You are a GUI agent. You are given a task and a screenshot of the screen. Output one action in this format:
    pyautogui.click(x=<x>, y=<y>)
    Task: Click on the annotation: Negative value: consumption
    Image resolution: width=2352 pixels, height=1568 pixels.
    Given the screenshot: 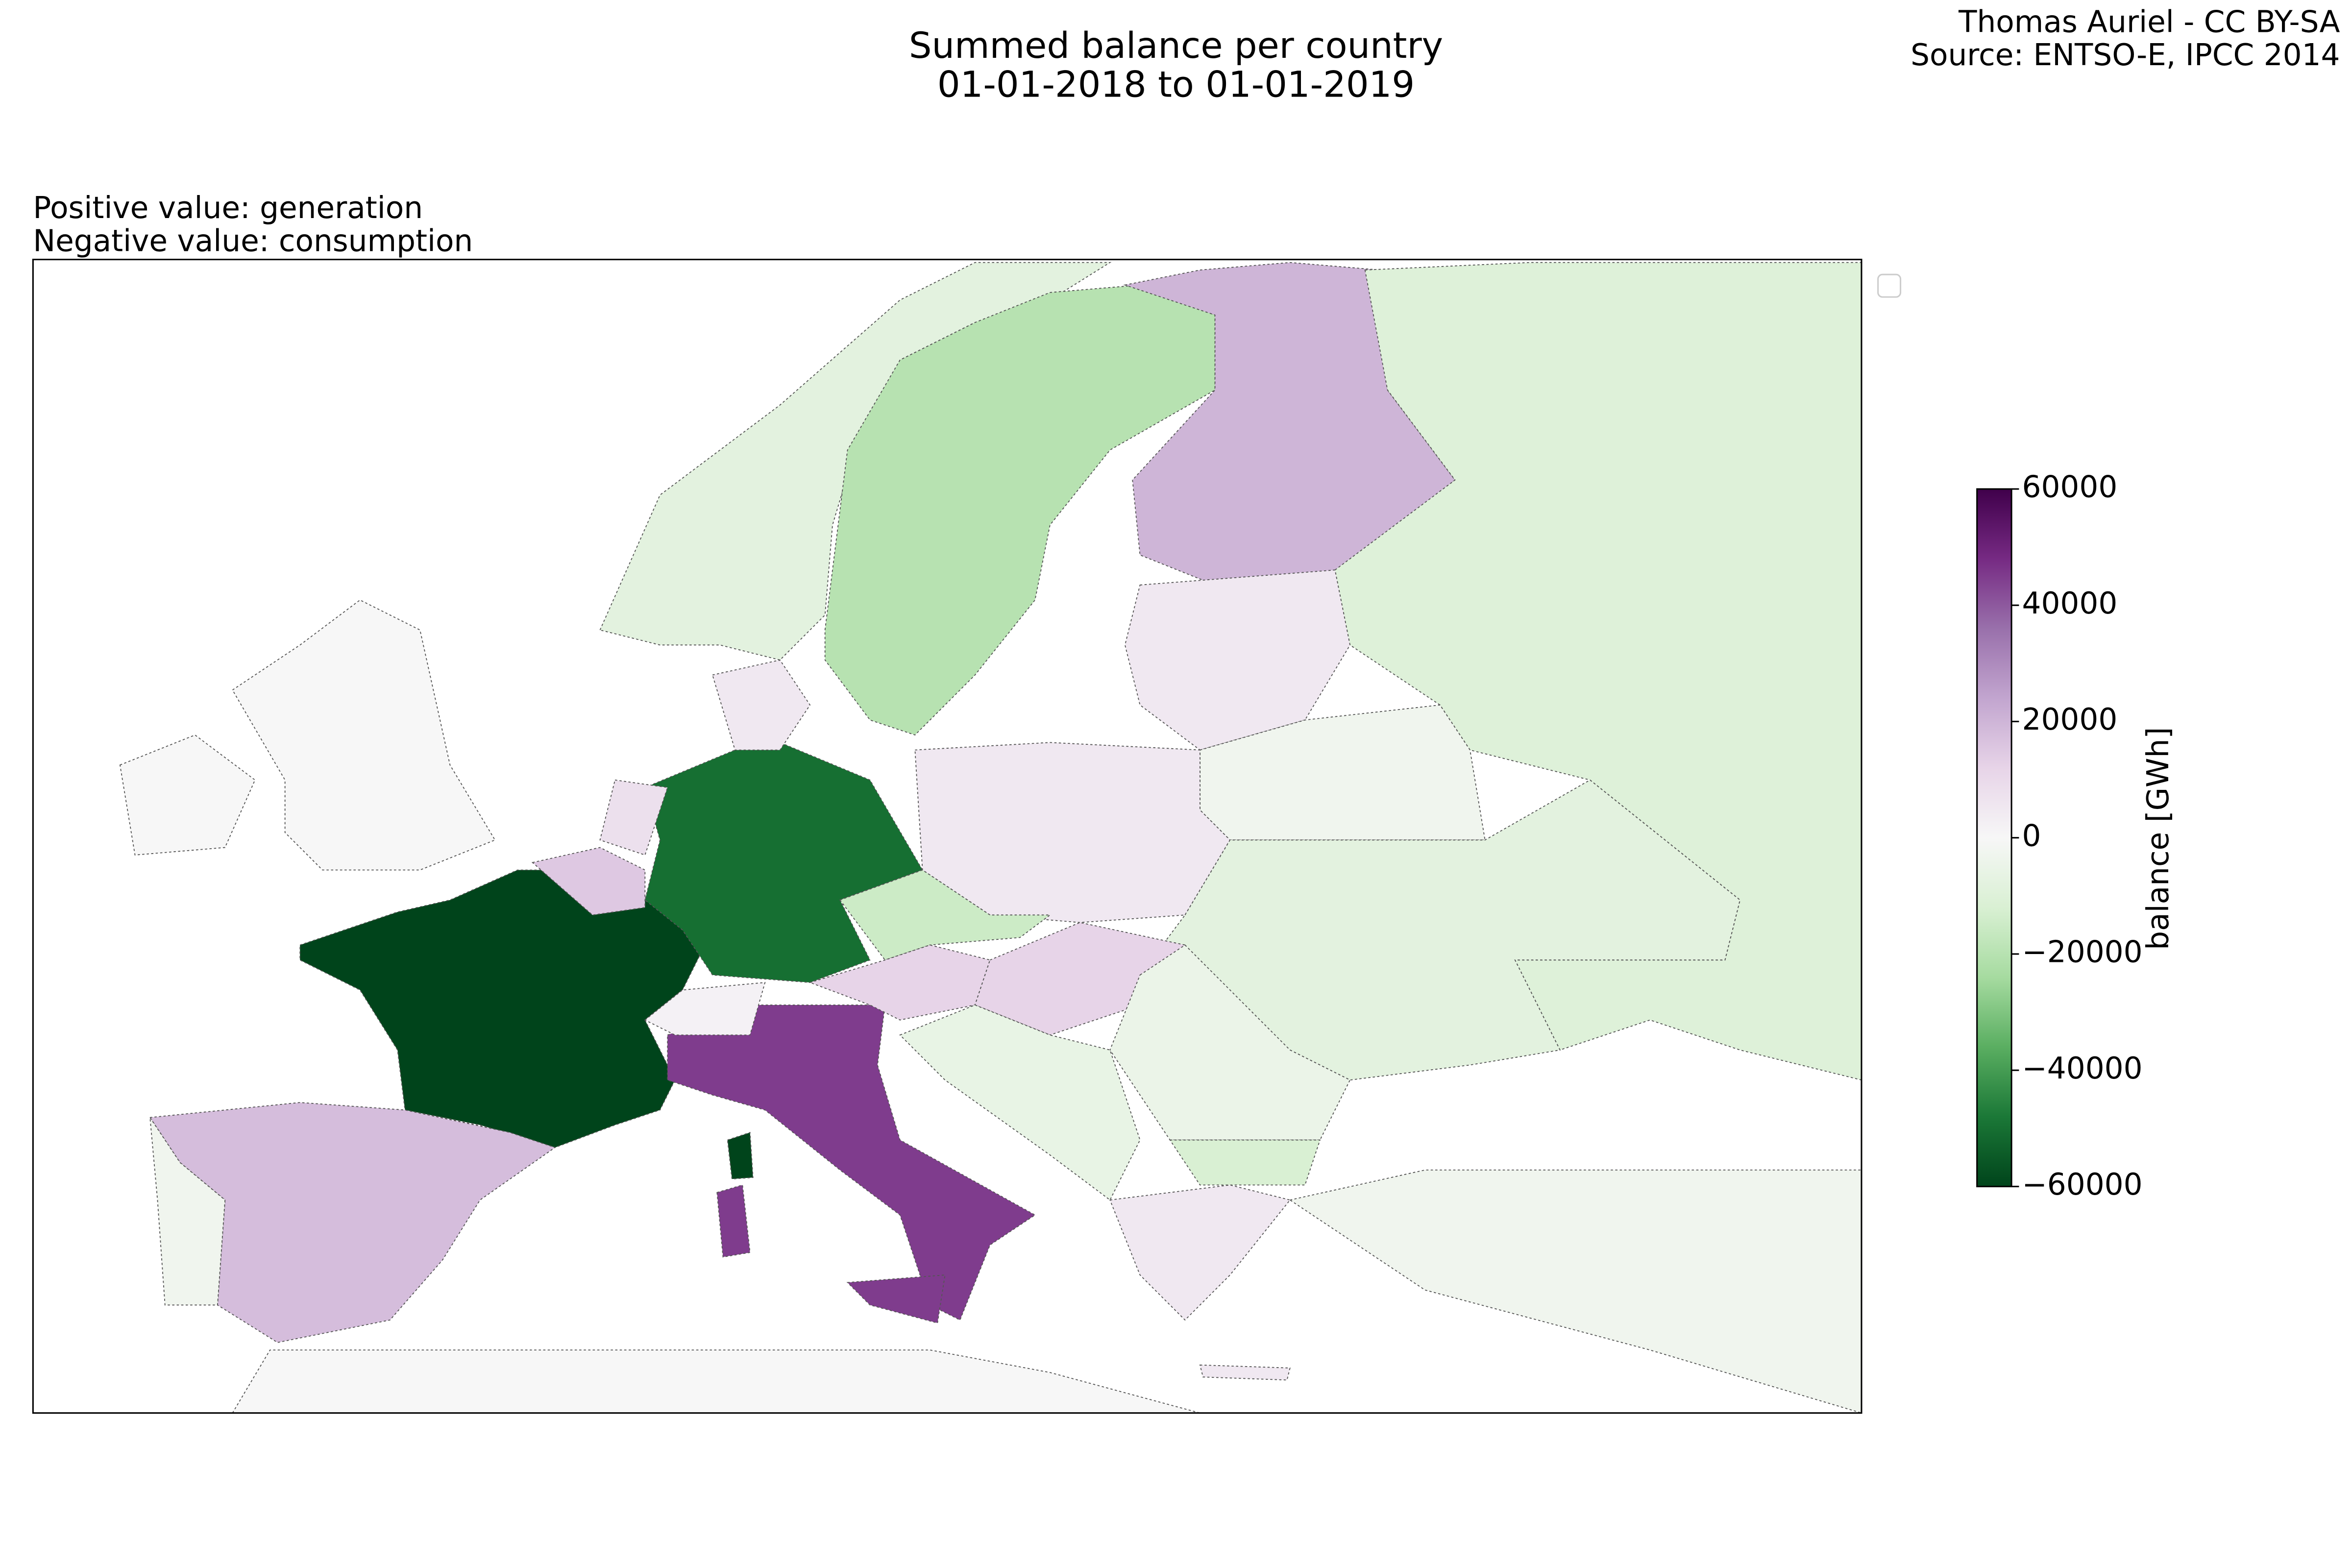 What is the action you would take?
    pyautogui.click(x=253, y=241)
    